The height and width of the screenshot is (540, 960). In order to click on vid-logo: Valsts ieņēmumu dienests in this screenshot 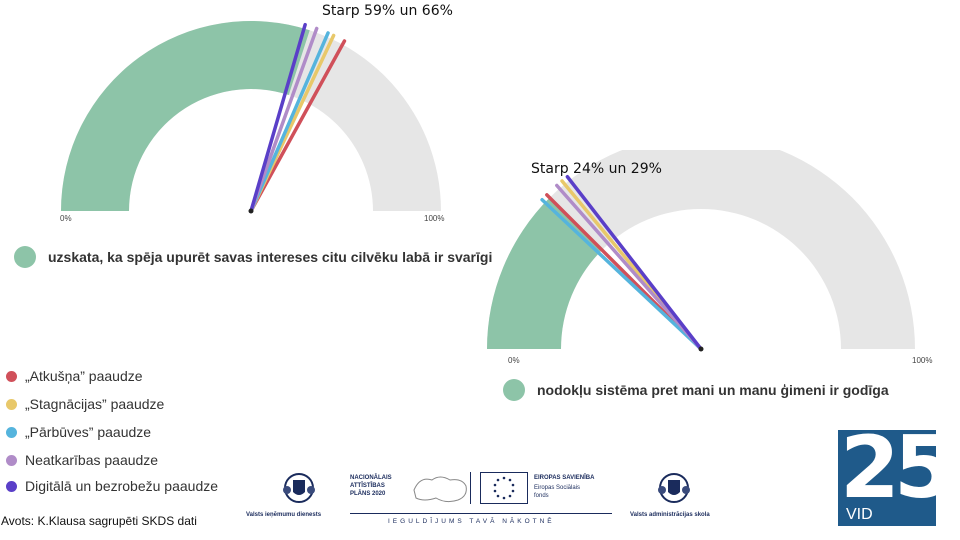, I will do `click(301, 496)`.